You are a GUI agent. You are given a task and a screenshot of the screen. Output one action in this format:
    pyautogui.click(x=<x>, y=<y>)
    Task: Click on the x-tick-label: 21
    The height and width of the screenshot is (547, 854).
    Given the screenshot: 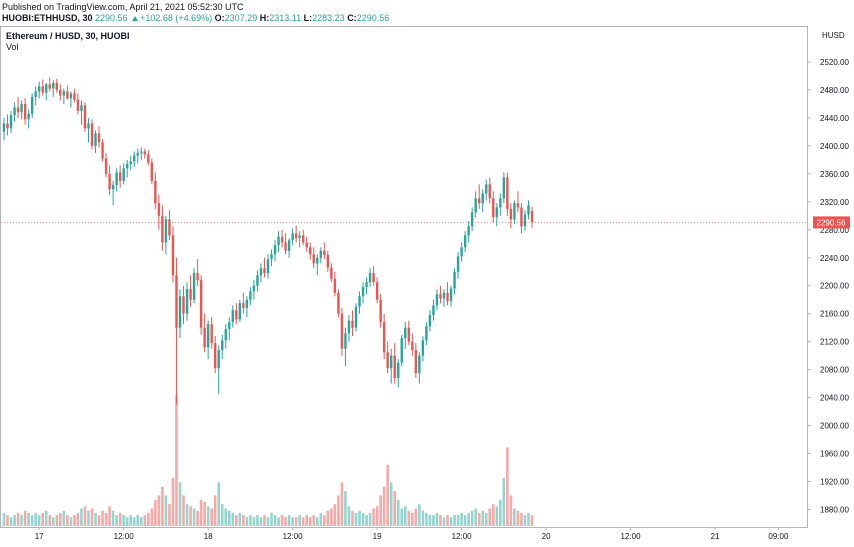 What is the action you would take?
    pyautogui.click(x=715, y=536)
    